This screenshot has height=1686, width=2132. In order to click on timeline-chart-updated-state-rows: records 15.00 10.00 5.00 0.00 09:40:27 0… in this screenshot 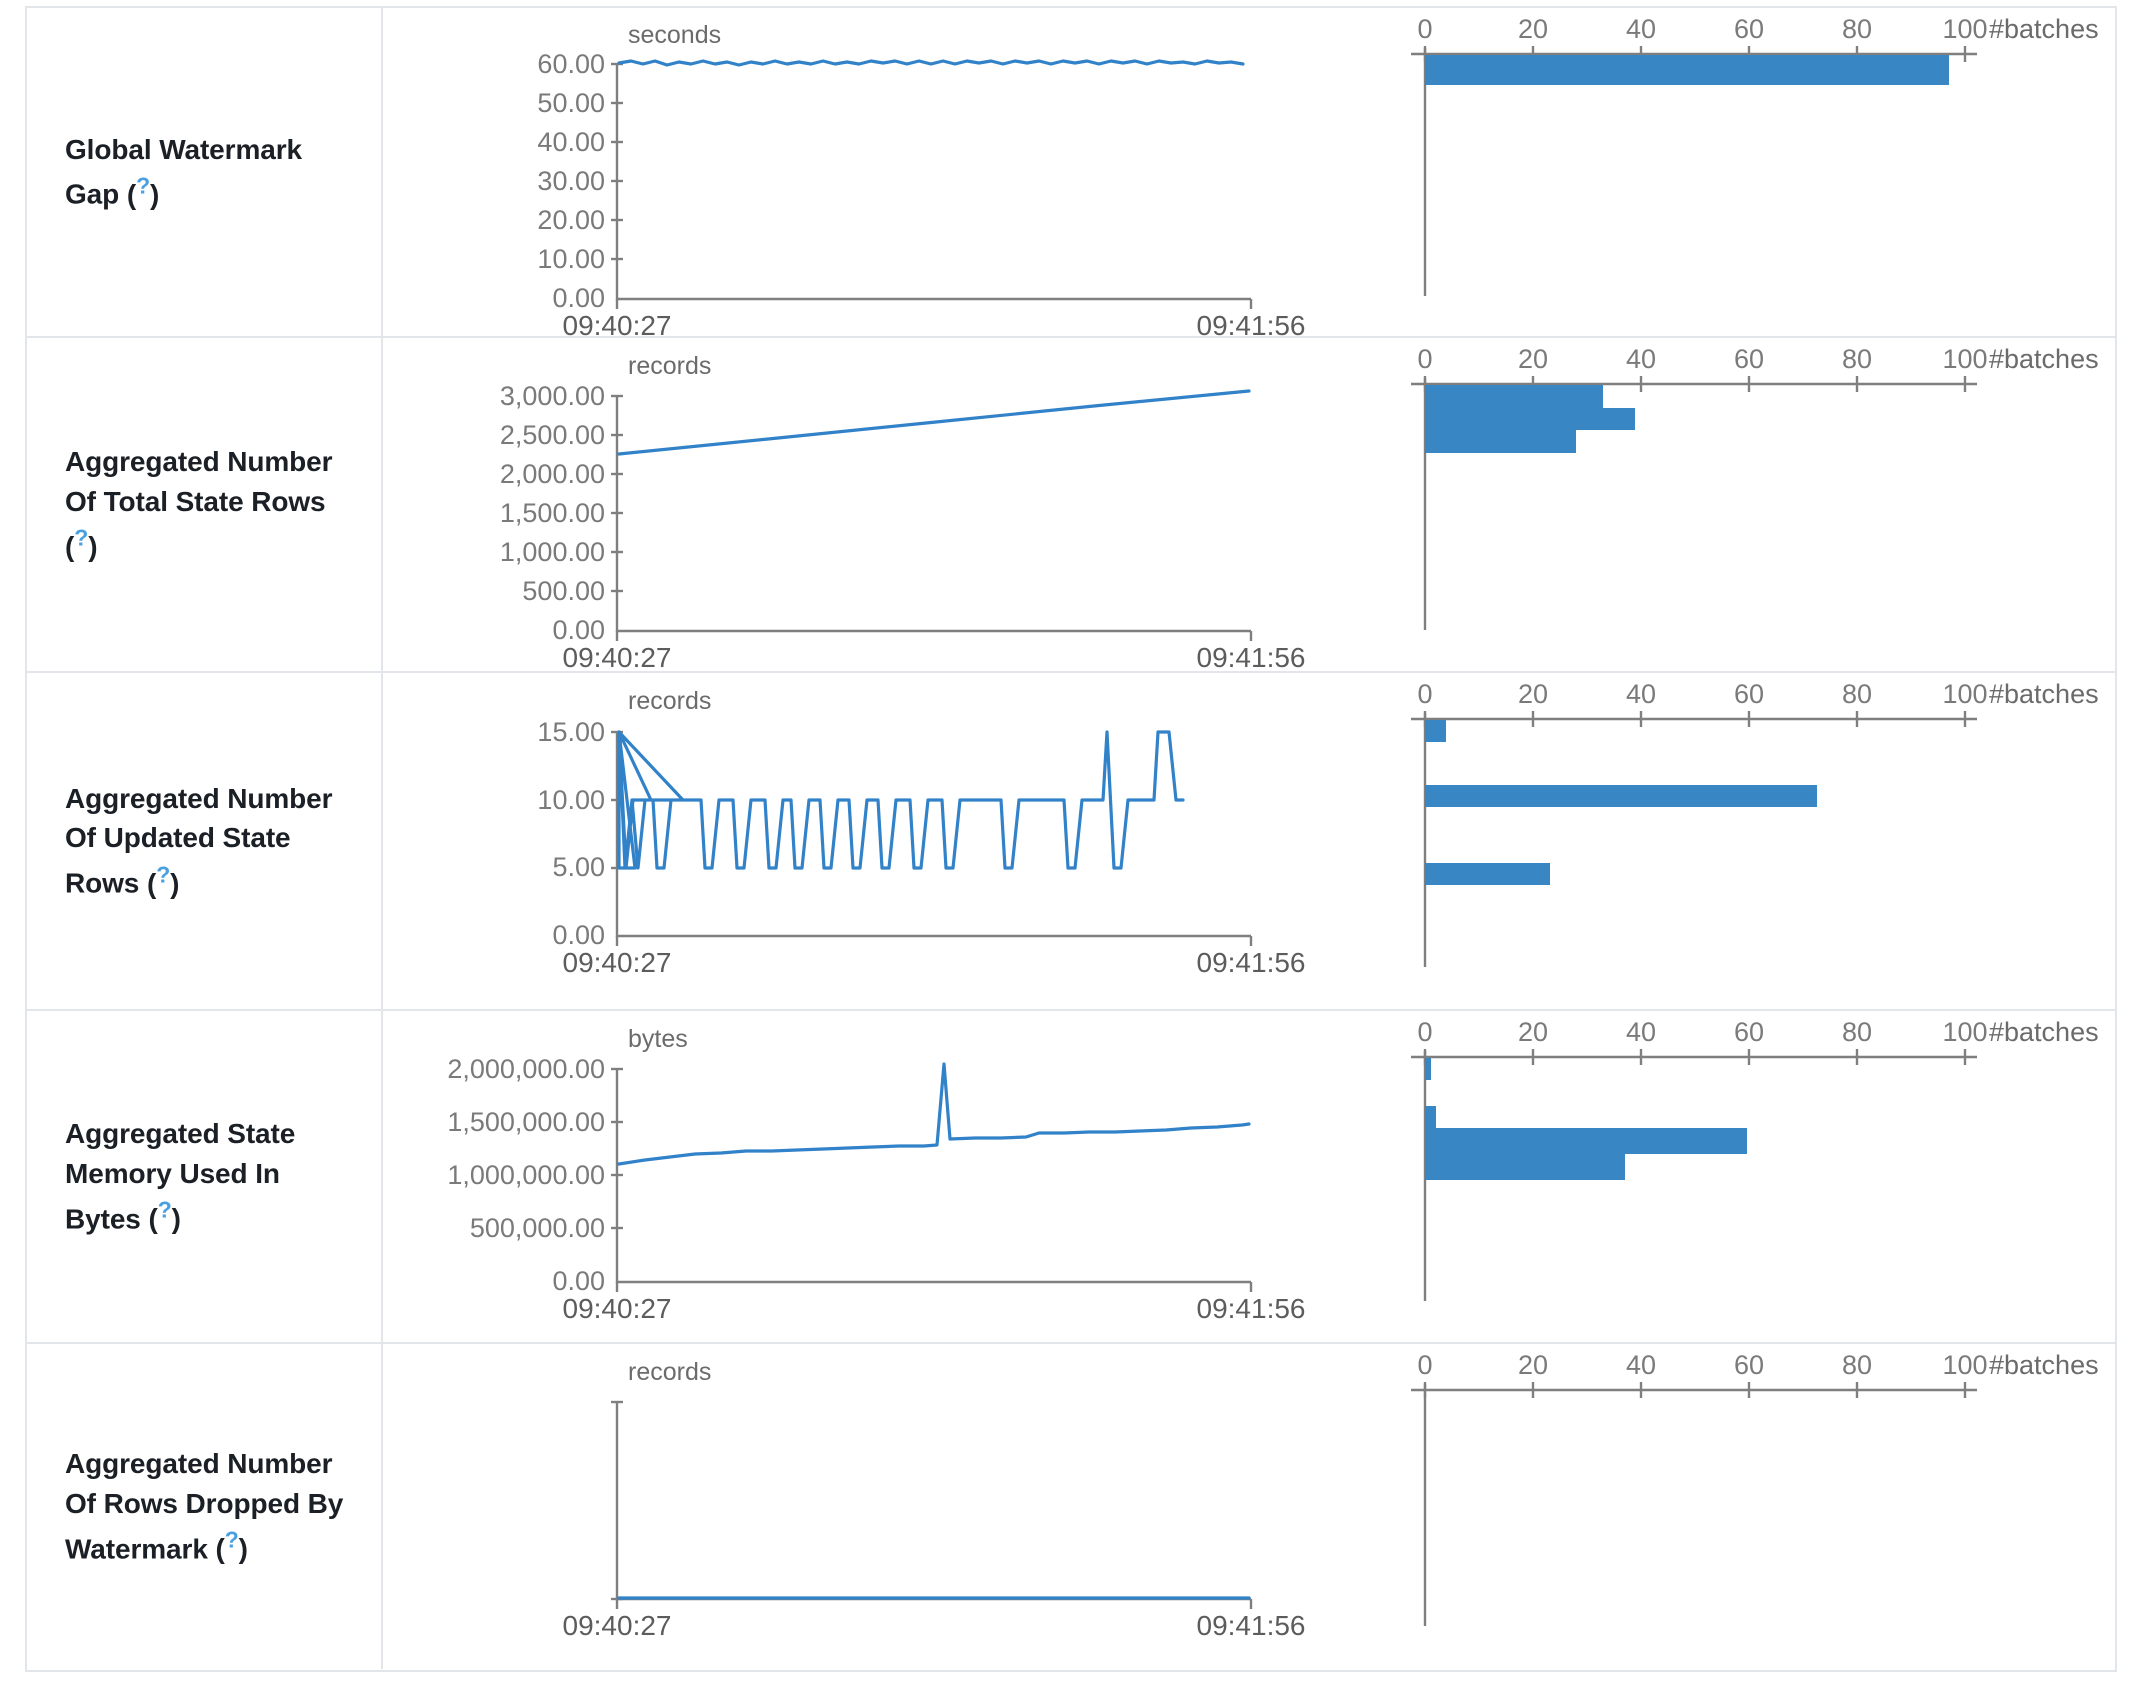, I will do `click(893, 842)`.